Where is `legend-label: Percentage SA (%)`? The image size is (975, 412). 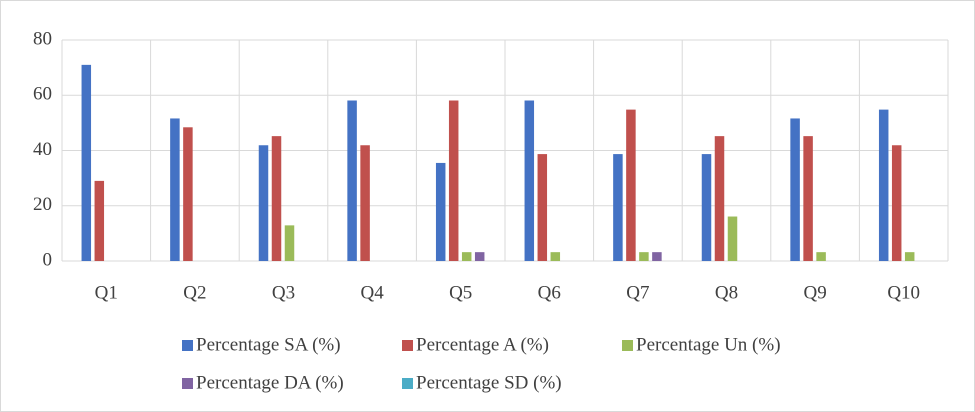 legend-label: Percentage SA (%) is located at coordinates (268, 344).